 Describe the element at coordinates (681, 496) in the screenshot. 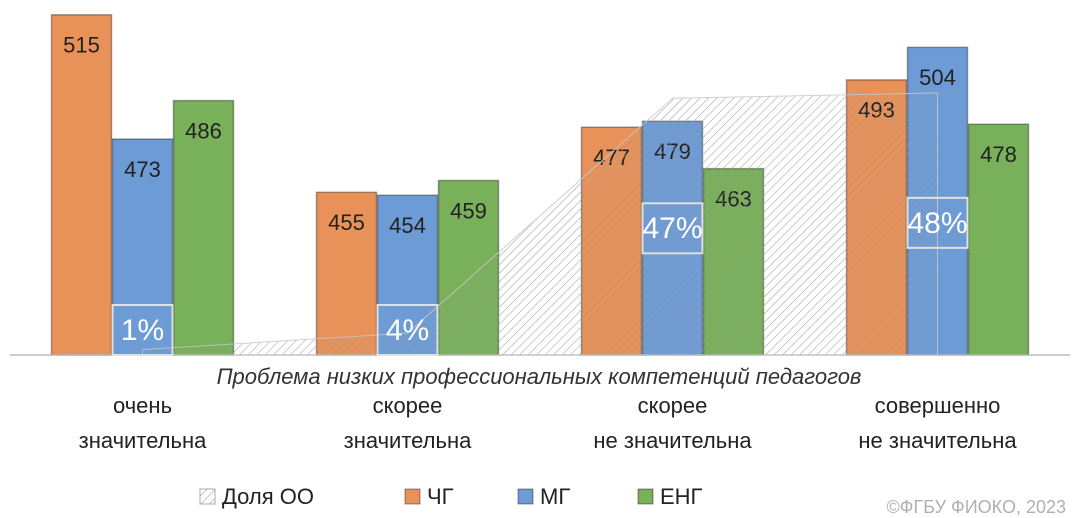

I see `legend-label: ЕНГ` at that location.